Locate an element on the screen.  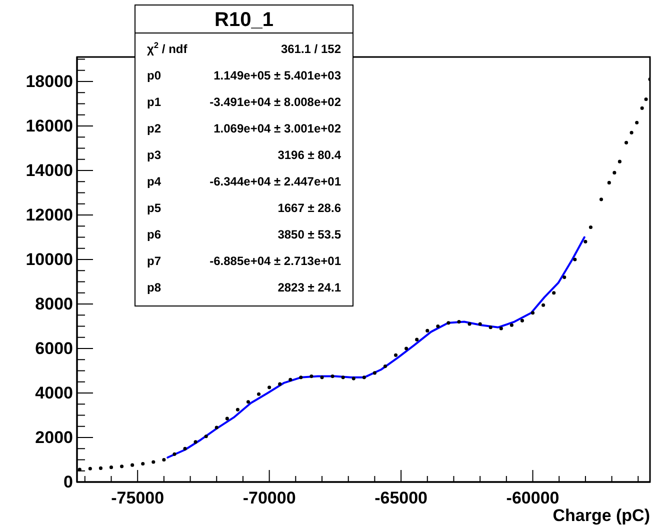
x-tick-label: -70000 is located at coordinates (269, 498).